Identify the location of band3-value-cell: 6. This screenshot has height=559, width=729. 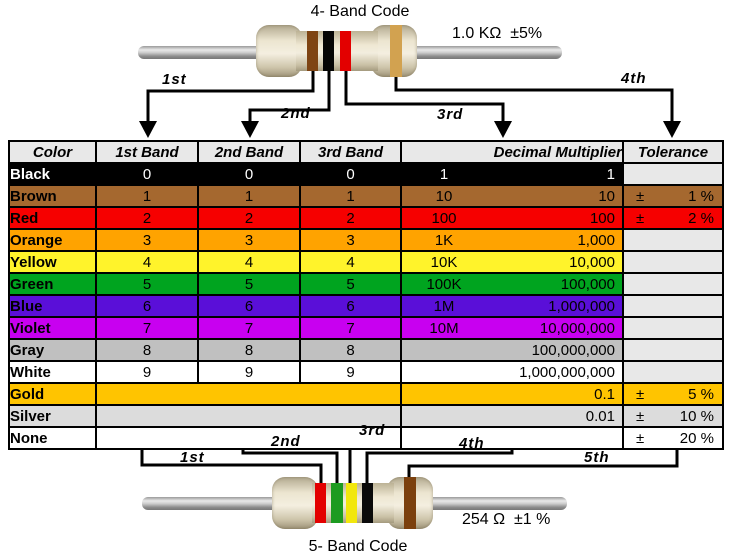
(350, 306).